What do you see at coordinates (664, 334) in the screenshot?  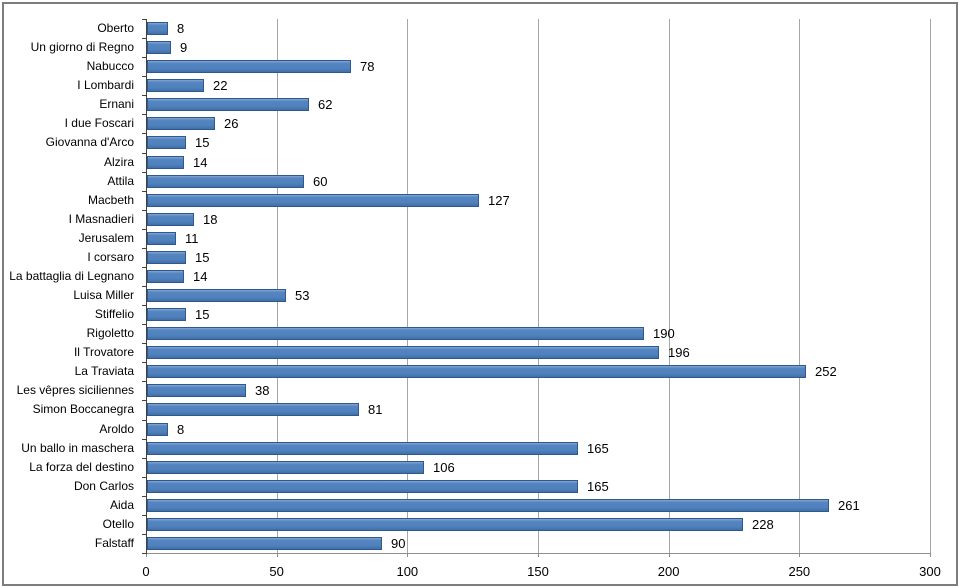 I see `value-label: 190` at bounding box center [664, 334].